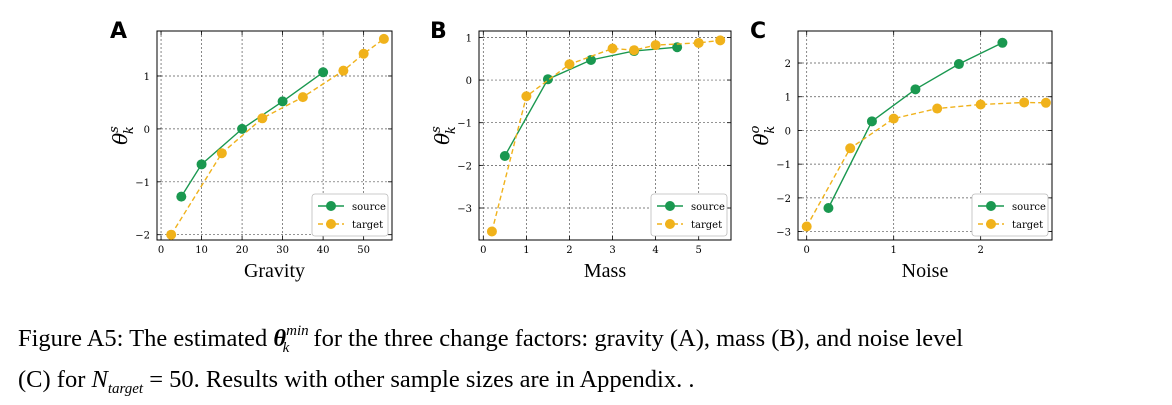 The image size is (1172, 405). What do you see at coordinates (99, 379) in the screenshot?
I see `caption-n-symbol: N` at bounding box center [99, 379].